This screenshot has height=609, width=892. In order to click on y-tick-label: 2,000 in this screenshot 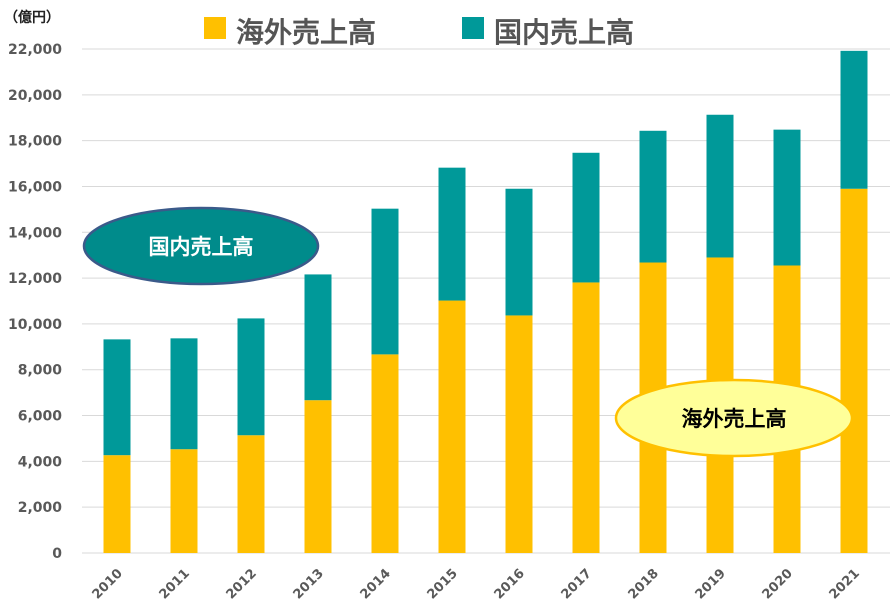, I will do `click(40, 508)`.